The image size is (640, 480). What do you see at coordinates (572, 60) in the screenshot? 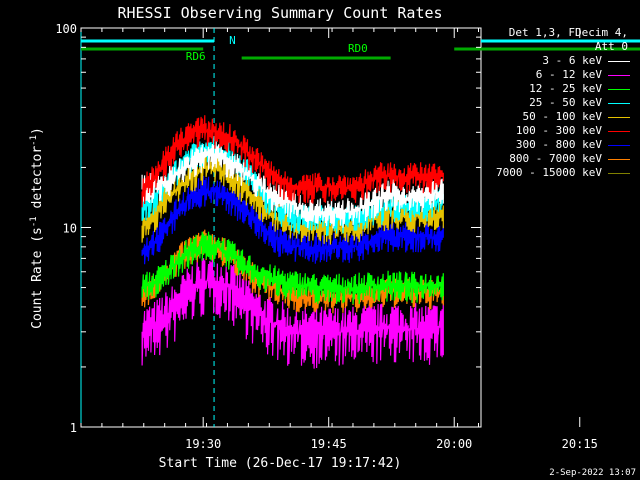
I see `legend-label: 3 - 6 keV` at bounding box center [572, 60].